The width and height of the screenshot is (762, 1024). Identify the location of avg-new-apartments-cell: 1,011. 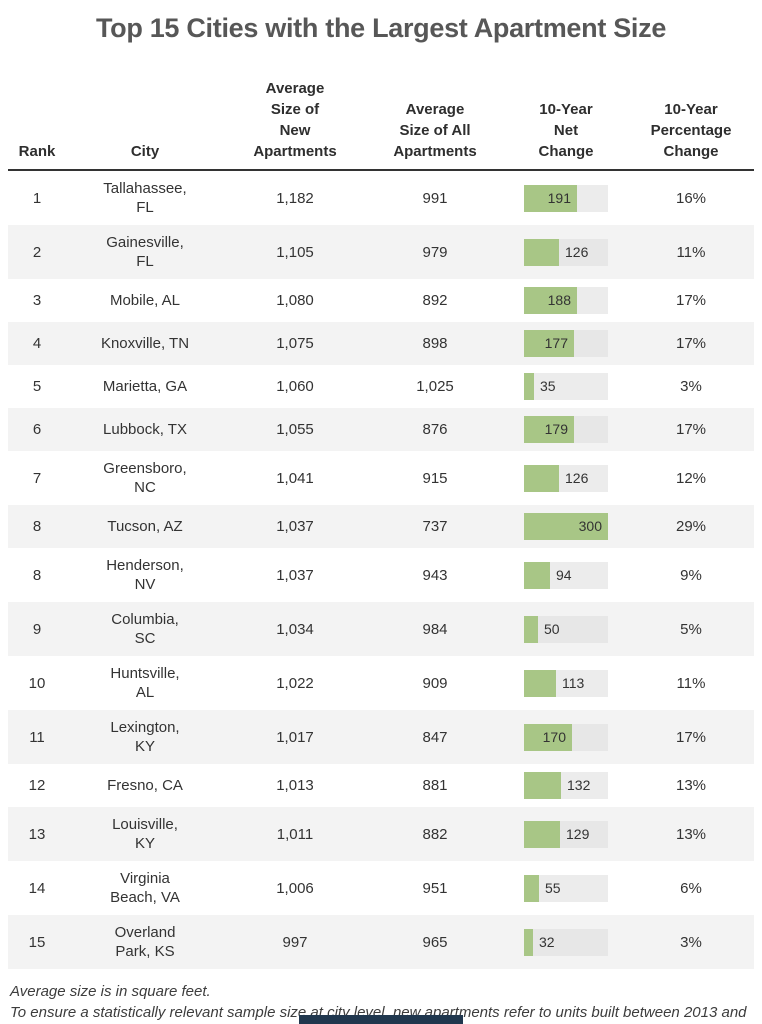
(295, 834).